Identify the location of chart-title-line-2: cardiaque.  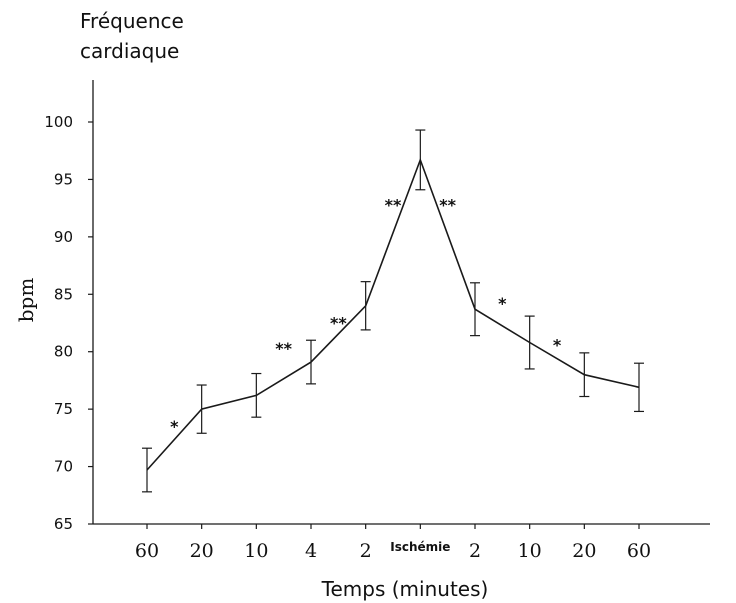
(129, 51).